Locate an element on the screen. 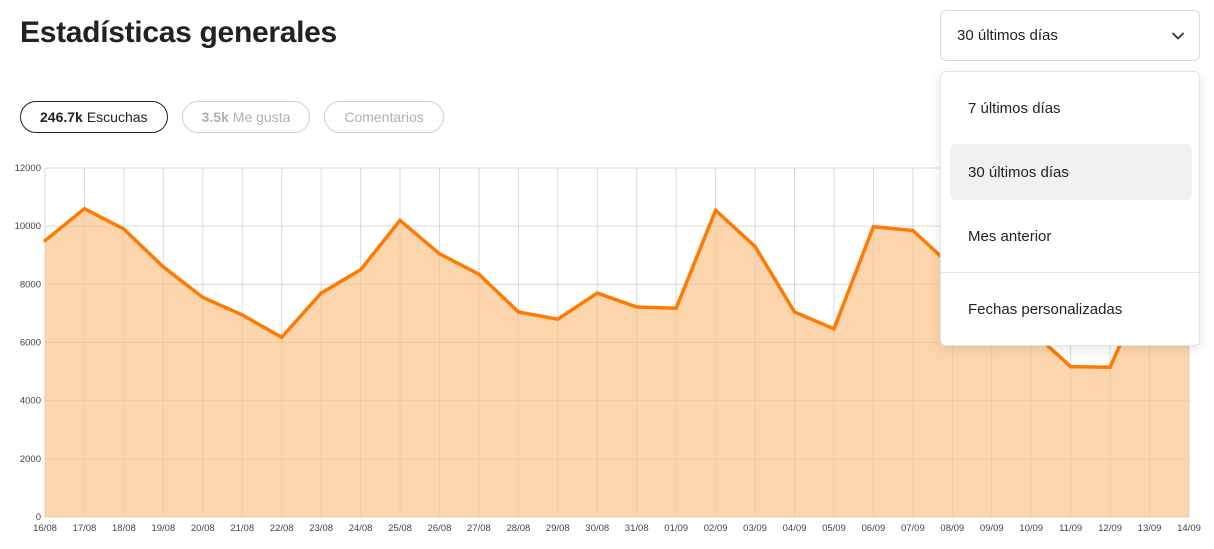 Image resolution: width=1214 pixels, height=549 pixels. x-tick-label: 07/09 is located at coordinates (913, 528).